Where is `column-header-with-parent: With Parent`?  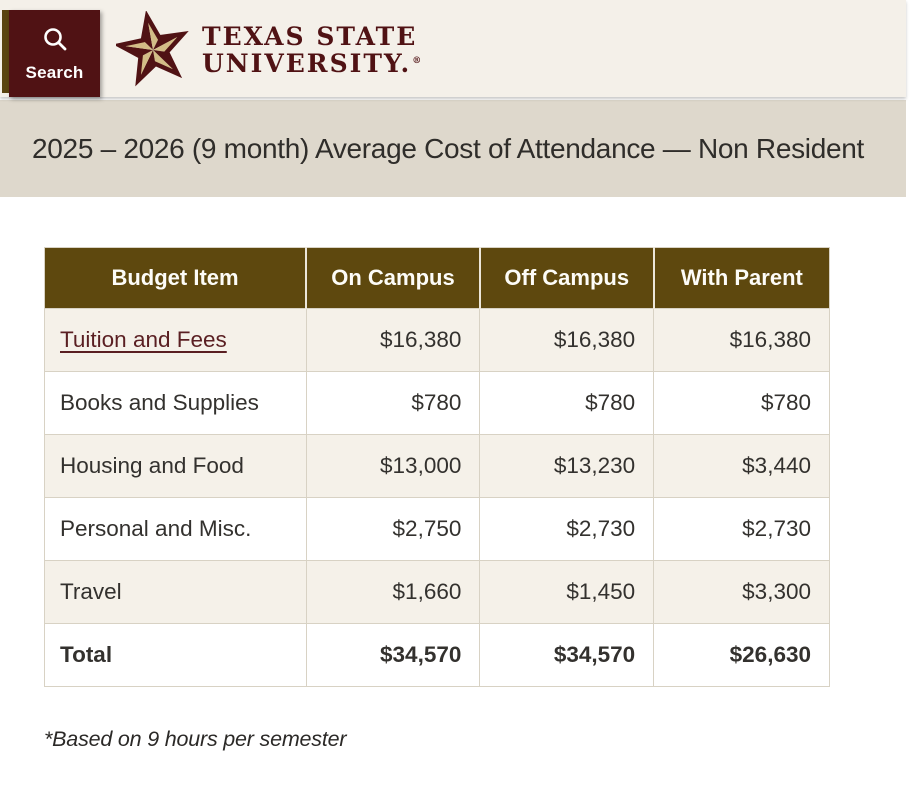
column-header-with-parent: With Parent is located at coordinates (741, 278).